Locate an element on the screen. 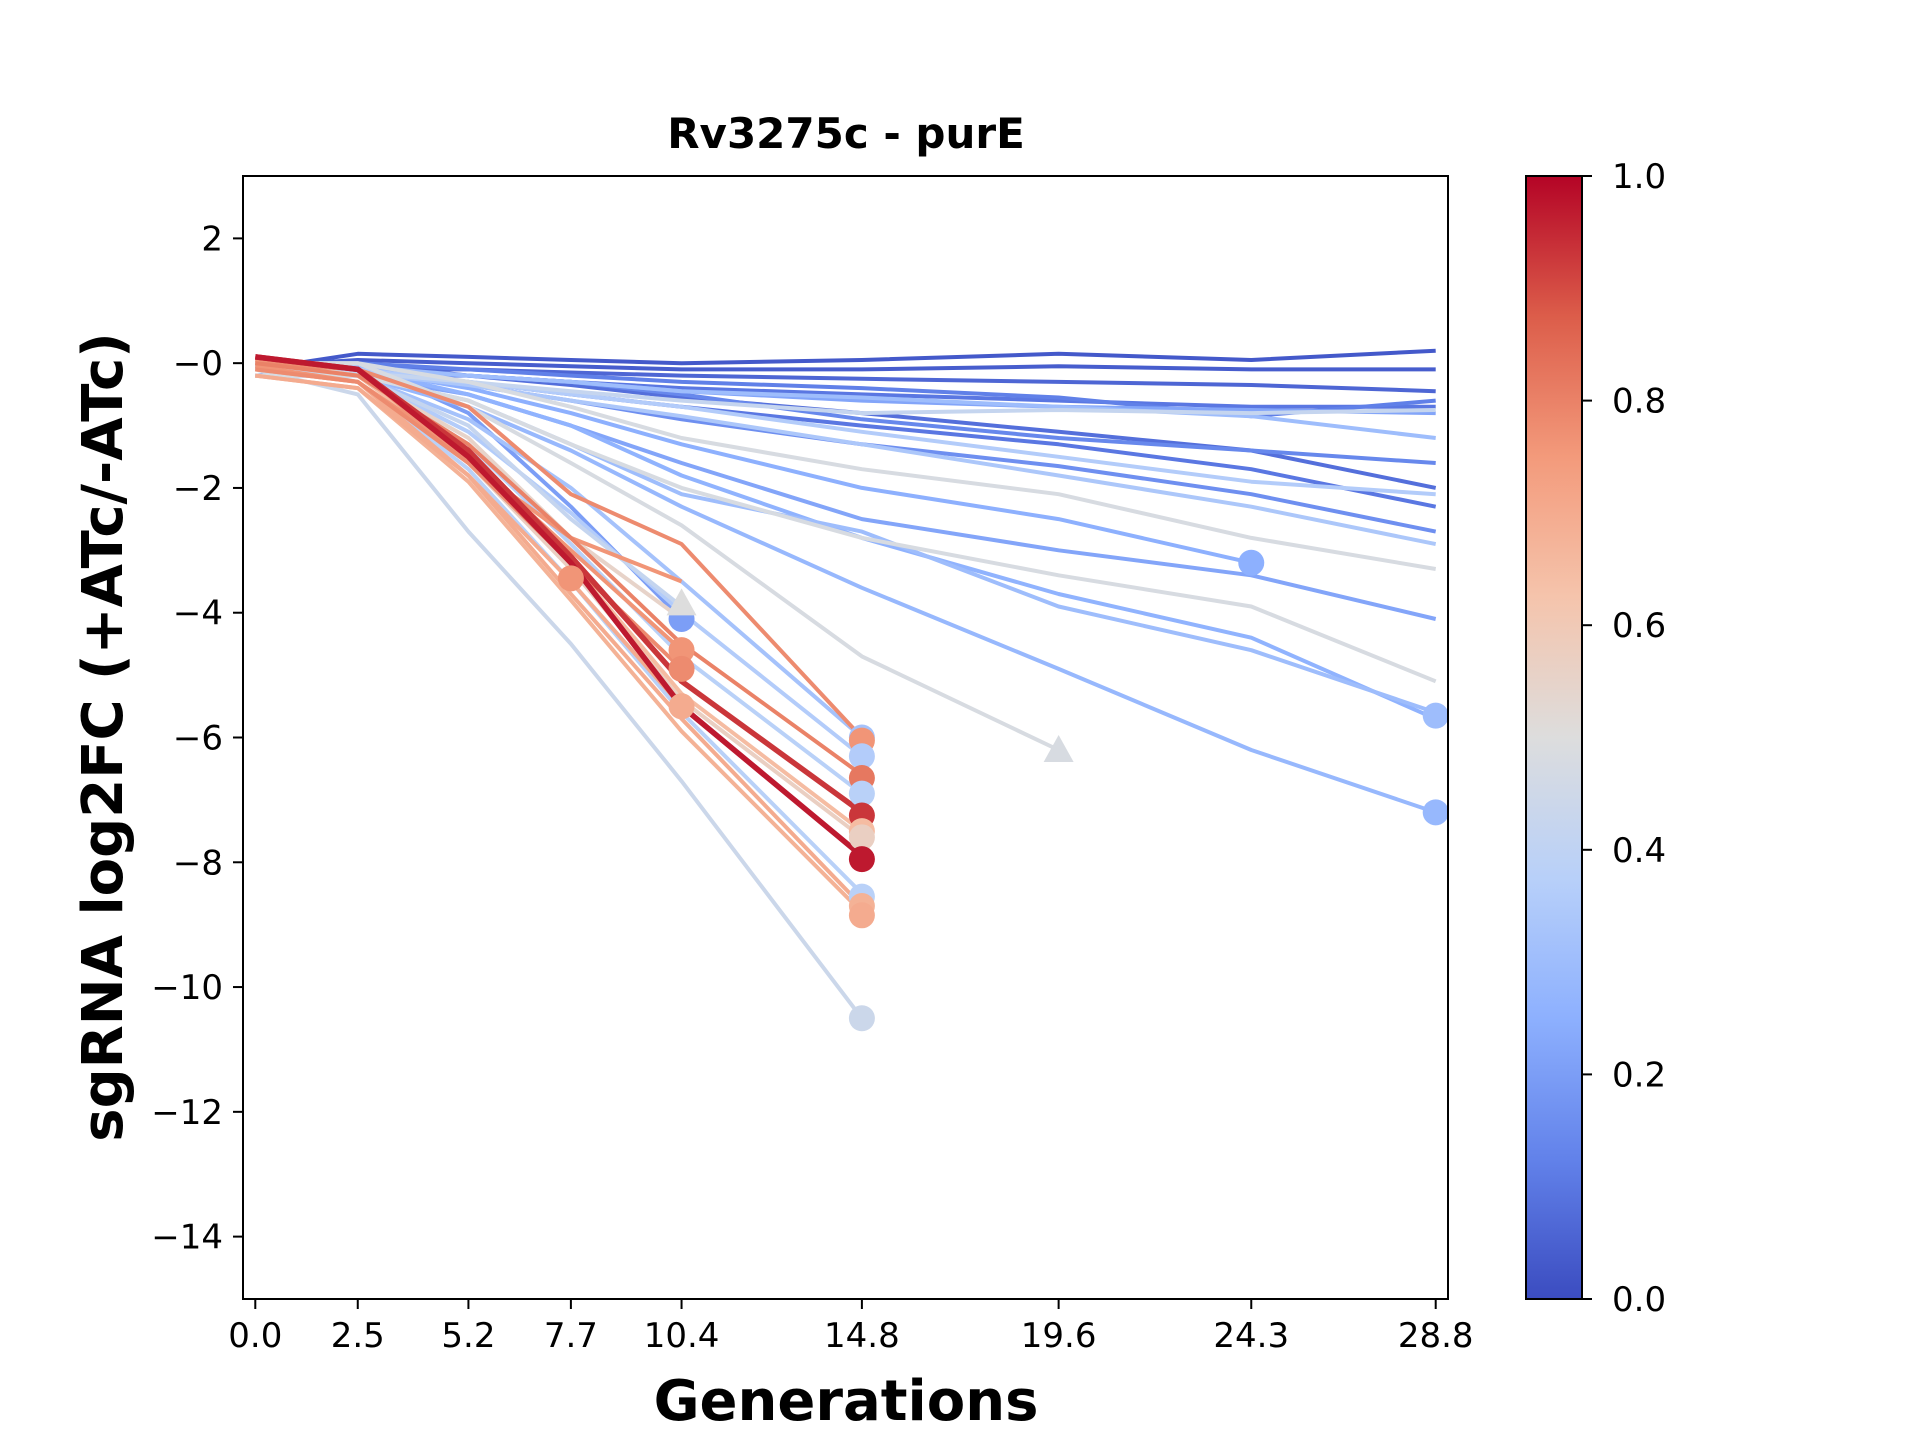  colorbar-tick-label: 1.0 is located at coordinates (1639, 177).